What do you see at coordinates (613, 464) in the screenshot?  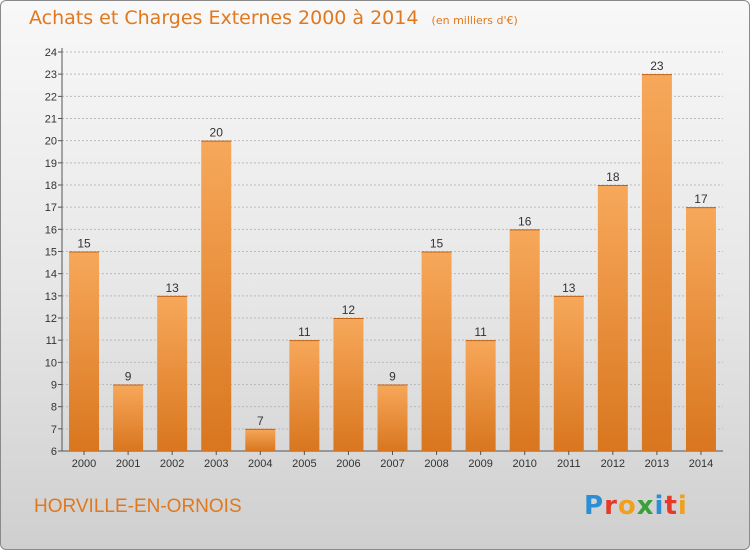 I see `x-tick-label: 2012` at bounding box center [613, 464].